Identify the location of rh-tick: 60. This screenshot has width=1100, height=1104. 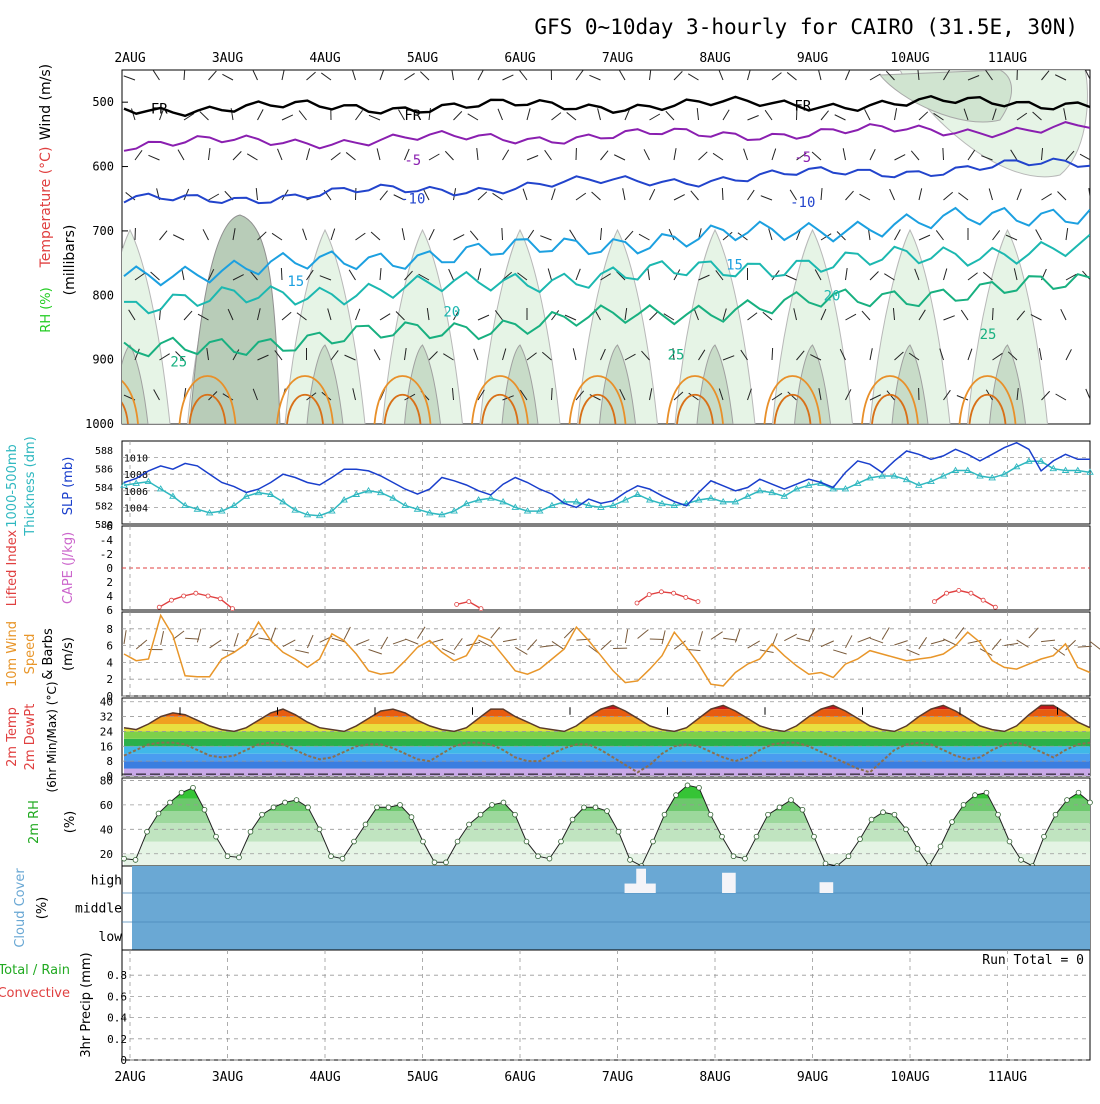
(106, 805).